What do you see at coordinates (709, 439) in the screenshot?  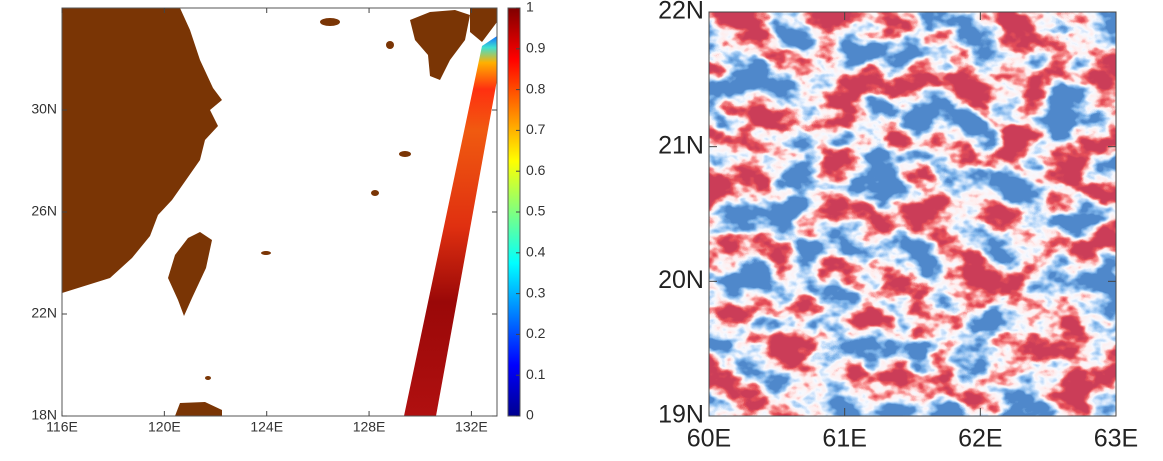 I see `x-tick-label: 60E` at bounding box center [709, 439].